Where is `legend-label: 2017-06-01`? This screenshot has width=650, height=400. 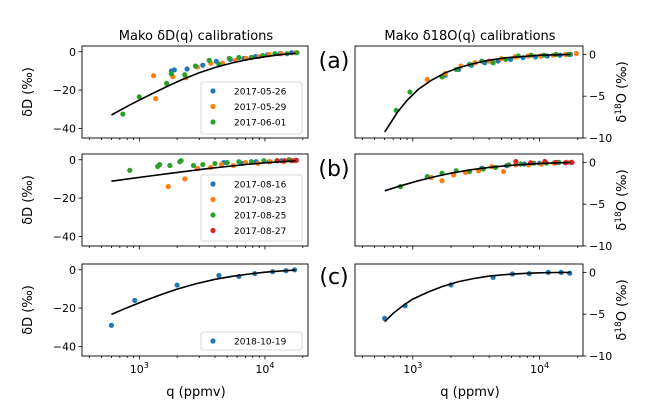
legend-label: 2017-06-01 is located at coordinates (260, 124).